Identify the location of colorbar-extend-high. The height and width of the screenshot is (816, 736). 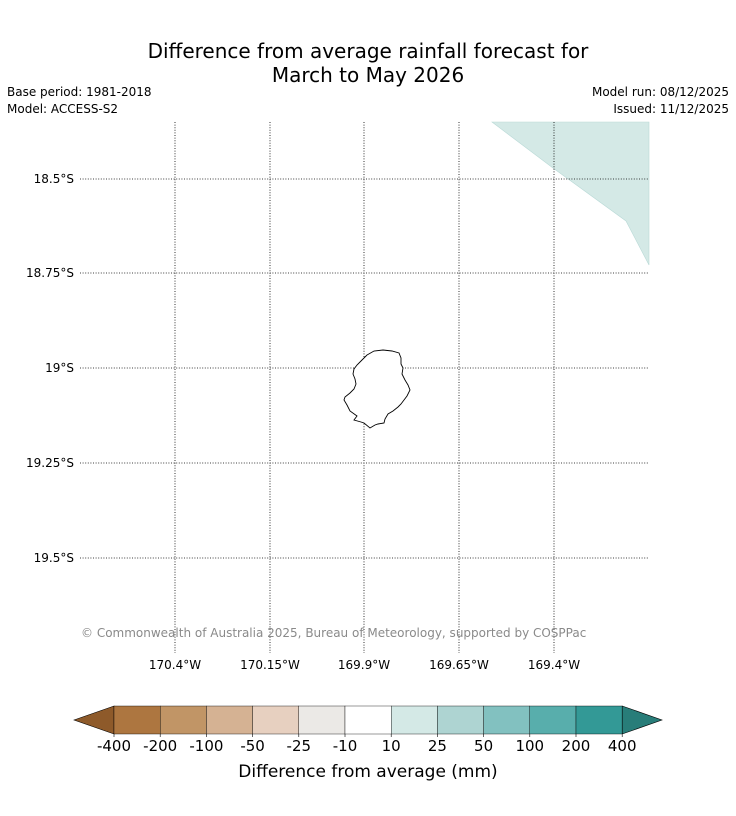
(642, 720).